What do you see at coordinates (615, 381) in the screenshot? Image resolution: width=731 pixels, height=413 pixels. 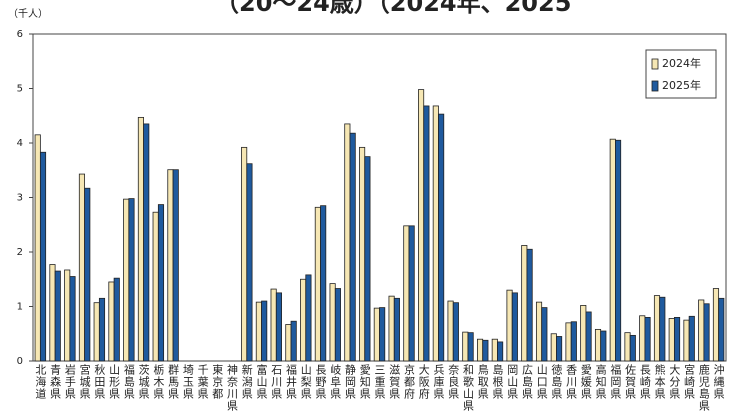 I see `x-tick-label: 福岡県` at bounding box center [615, 381].